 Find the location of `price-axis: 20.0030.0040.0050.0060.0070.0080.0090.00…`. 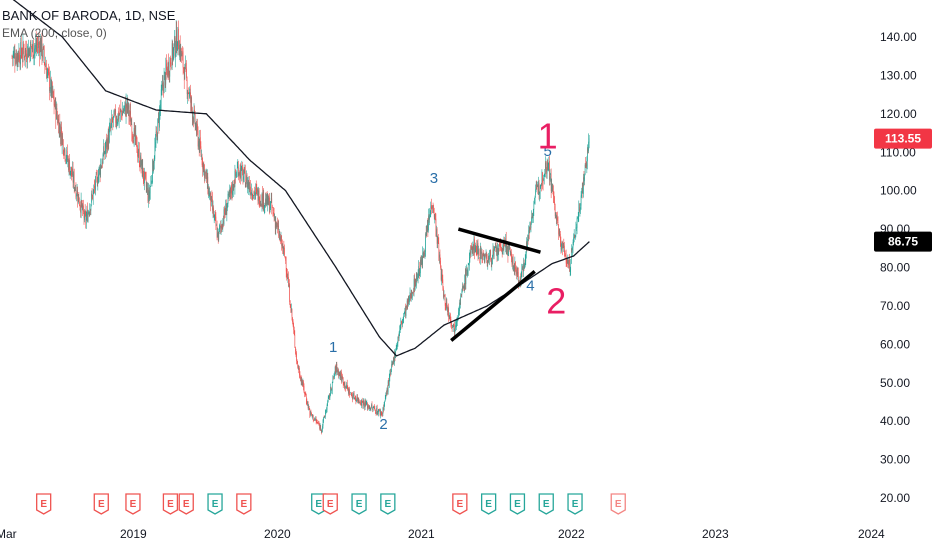

price-axis: 20.0030.0040.0050.0060.0070.0080.0090.00… is located at coordinates (898, 267).